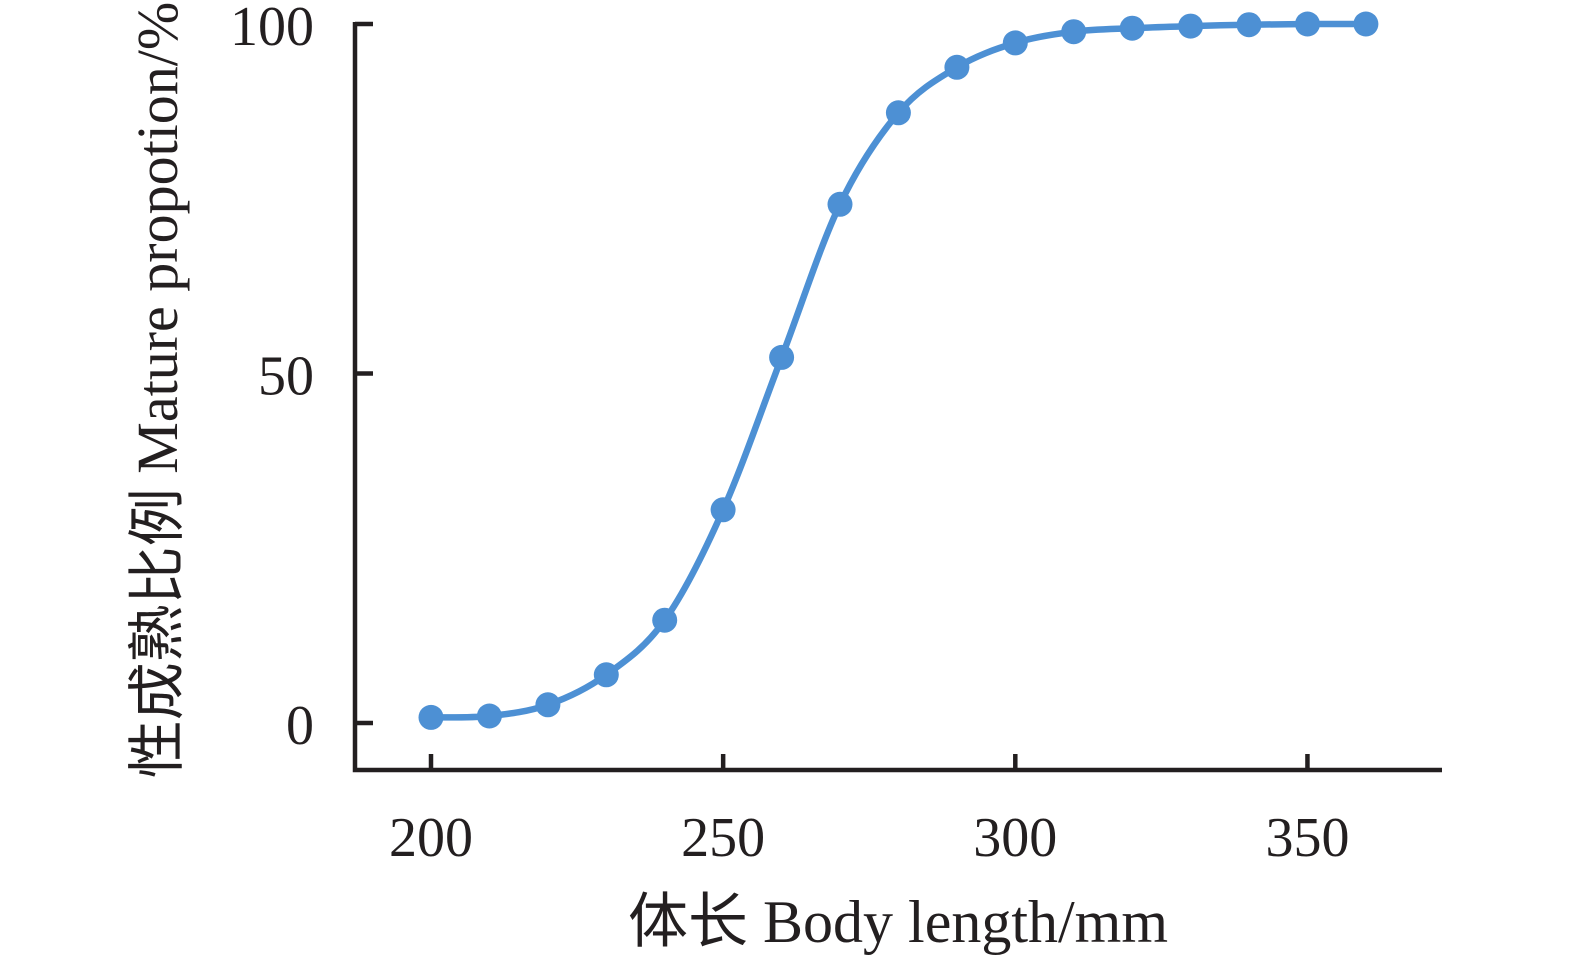 The height and width of the screenshot is (962, 1575). I want to click on y-axis-title: 性成熟比例 Mature propotion/%, so click(157, 390).